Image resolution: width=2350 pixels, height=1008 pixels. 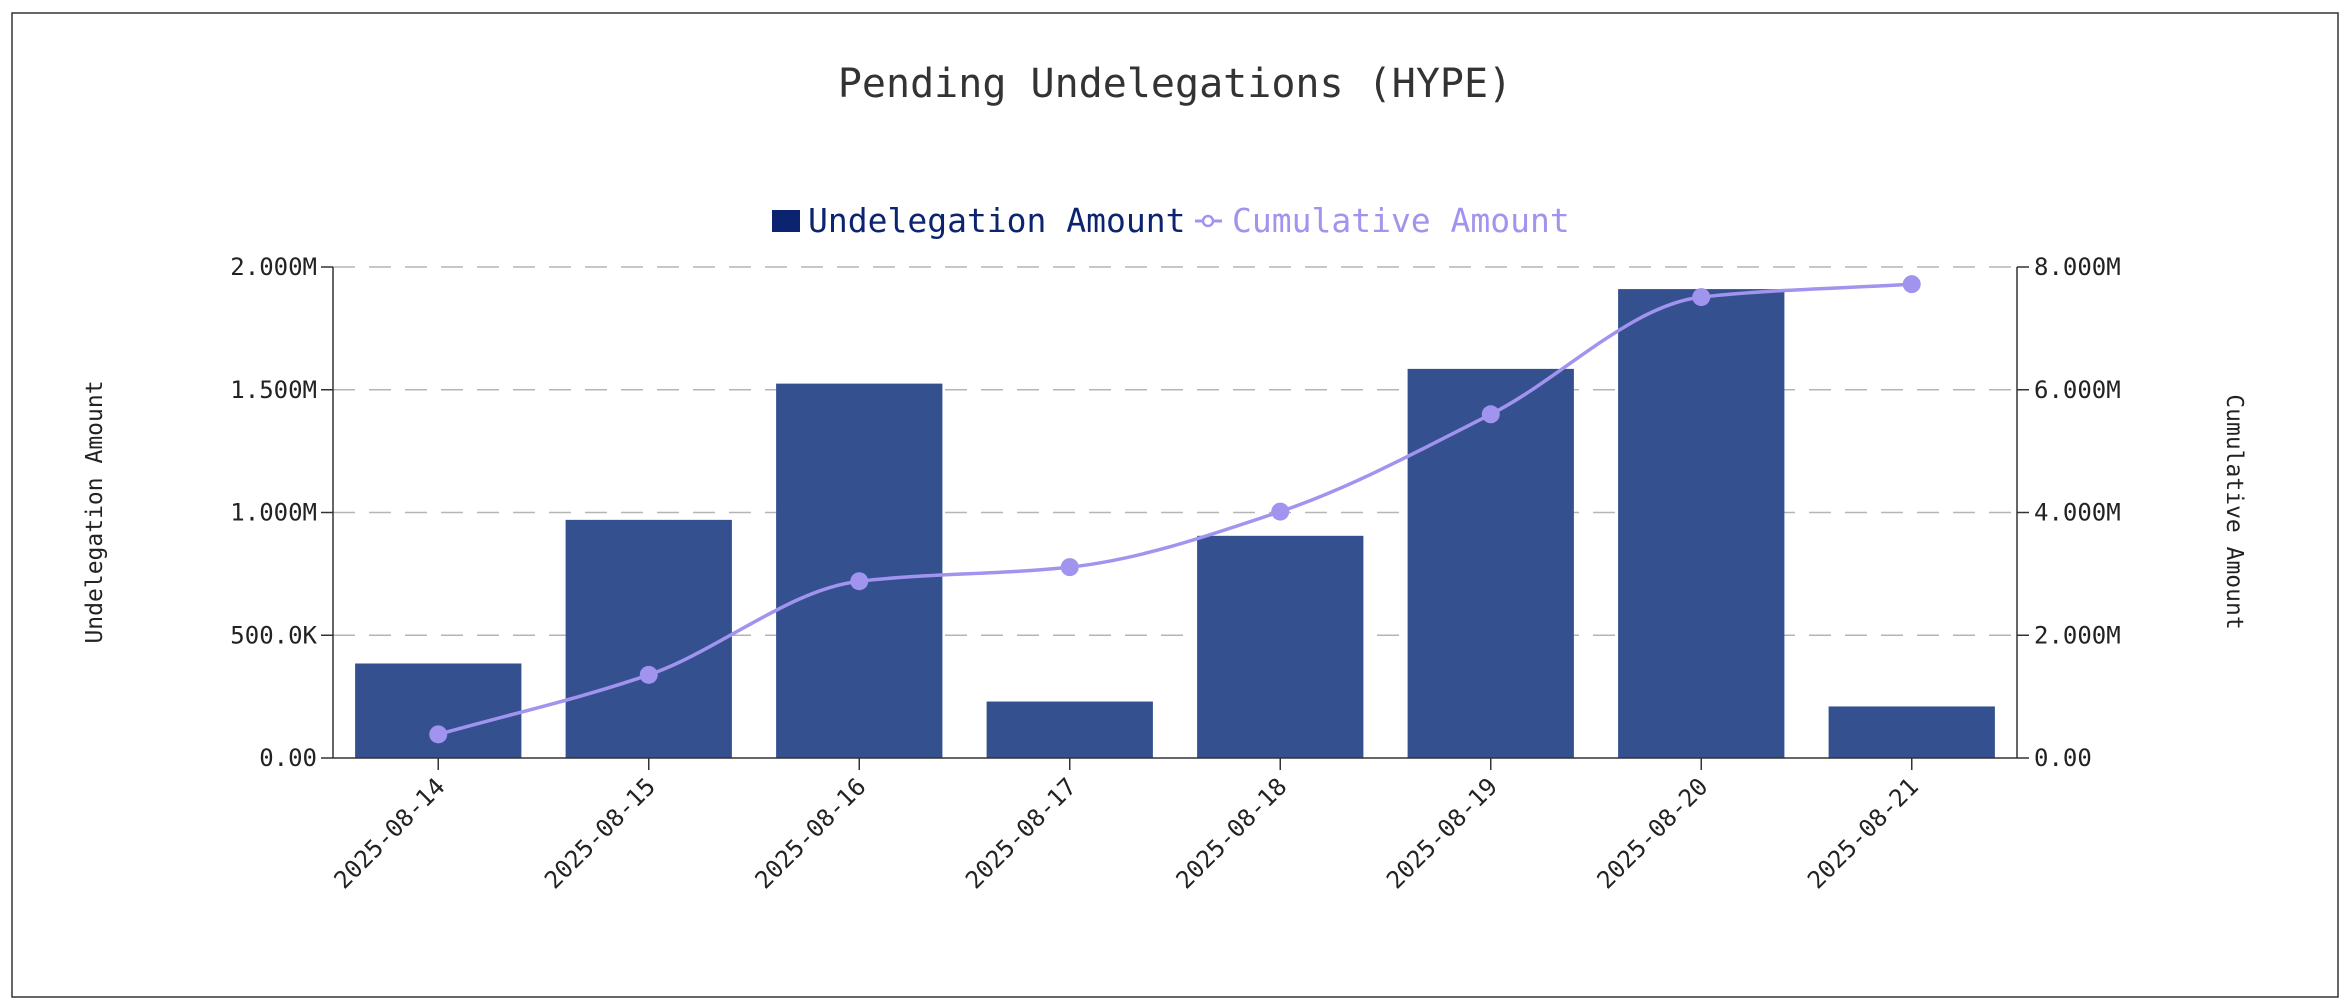 What do you see at coordinates (288, 758) in the screenshot?
I see `y-left-tick-label: 0.00` at bounding box center [288, 758].